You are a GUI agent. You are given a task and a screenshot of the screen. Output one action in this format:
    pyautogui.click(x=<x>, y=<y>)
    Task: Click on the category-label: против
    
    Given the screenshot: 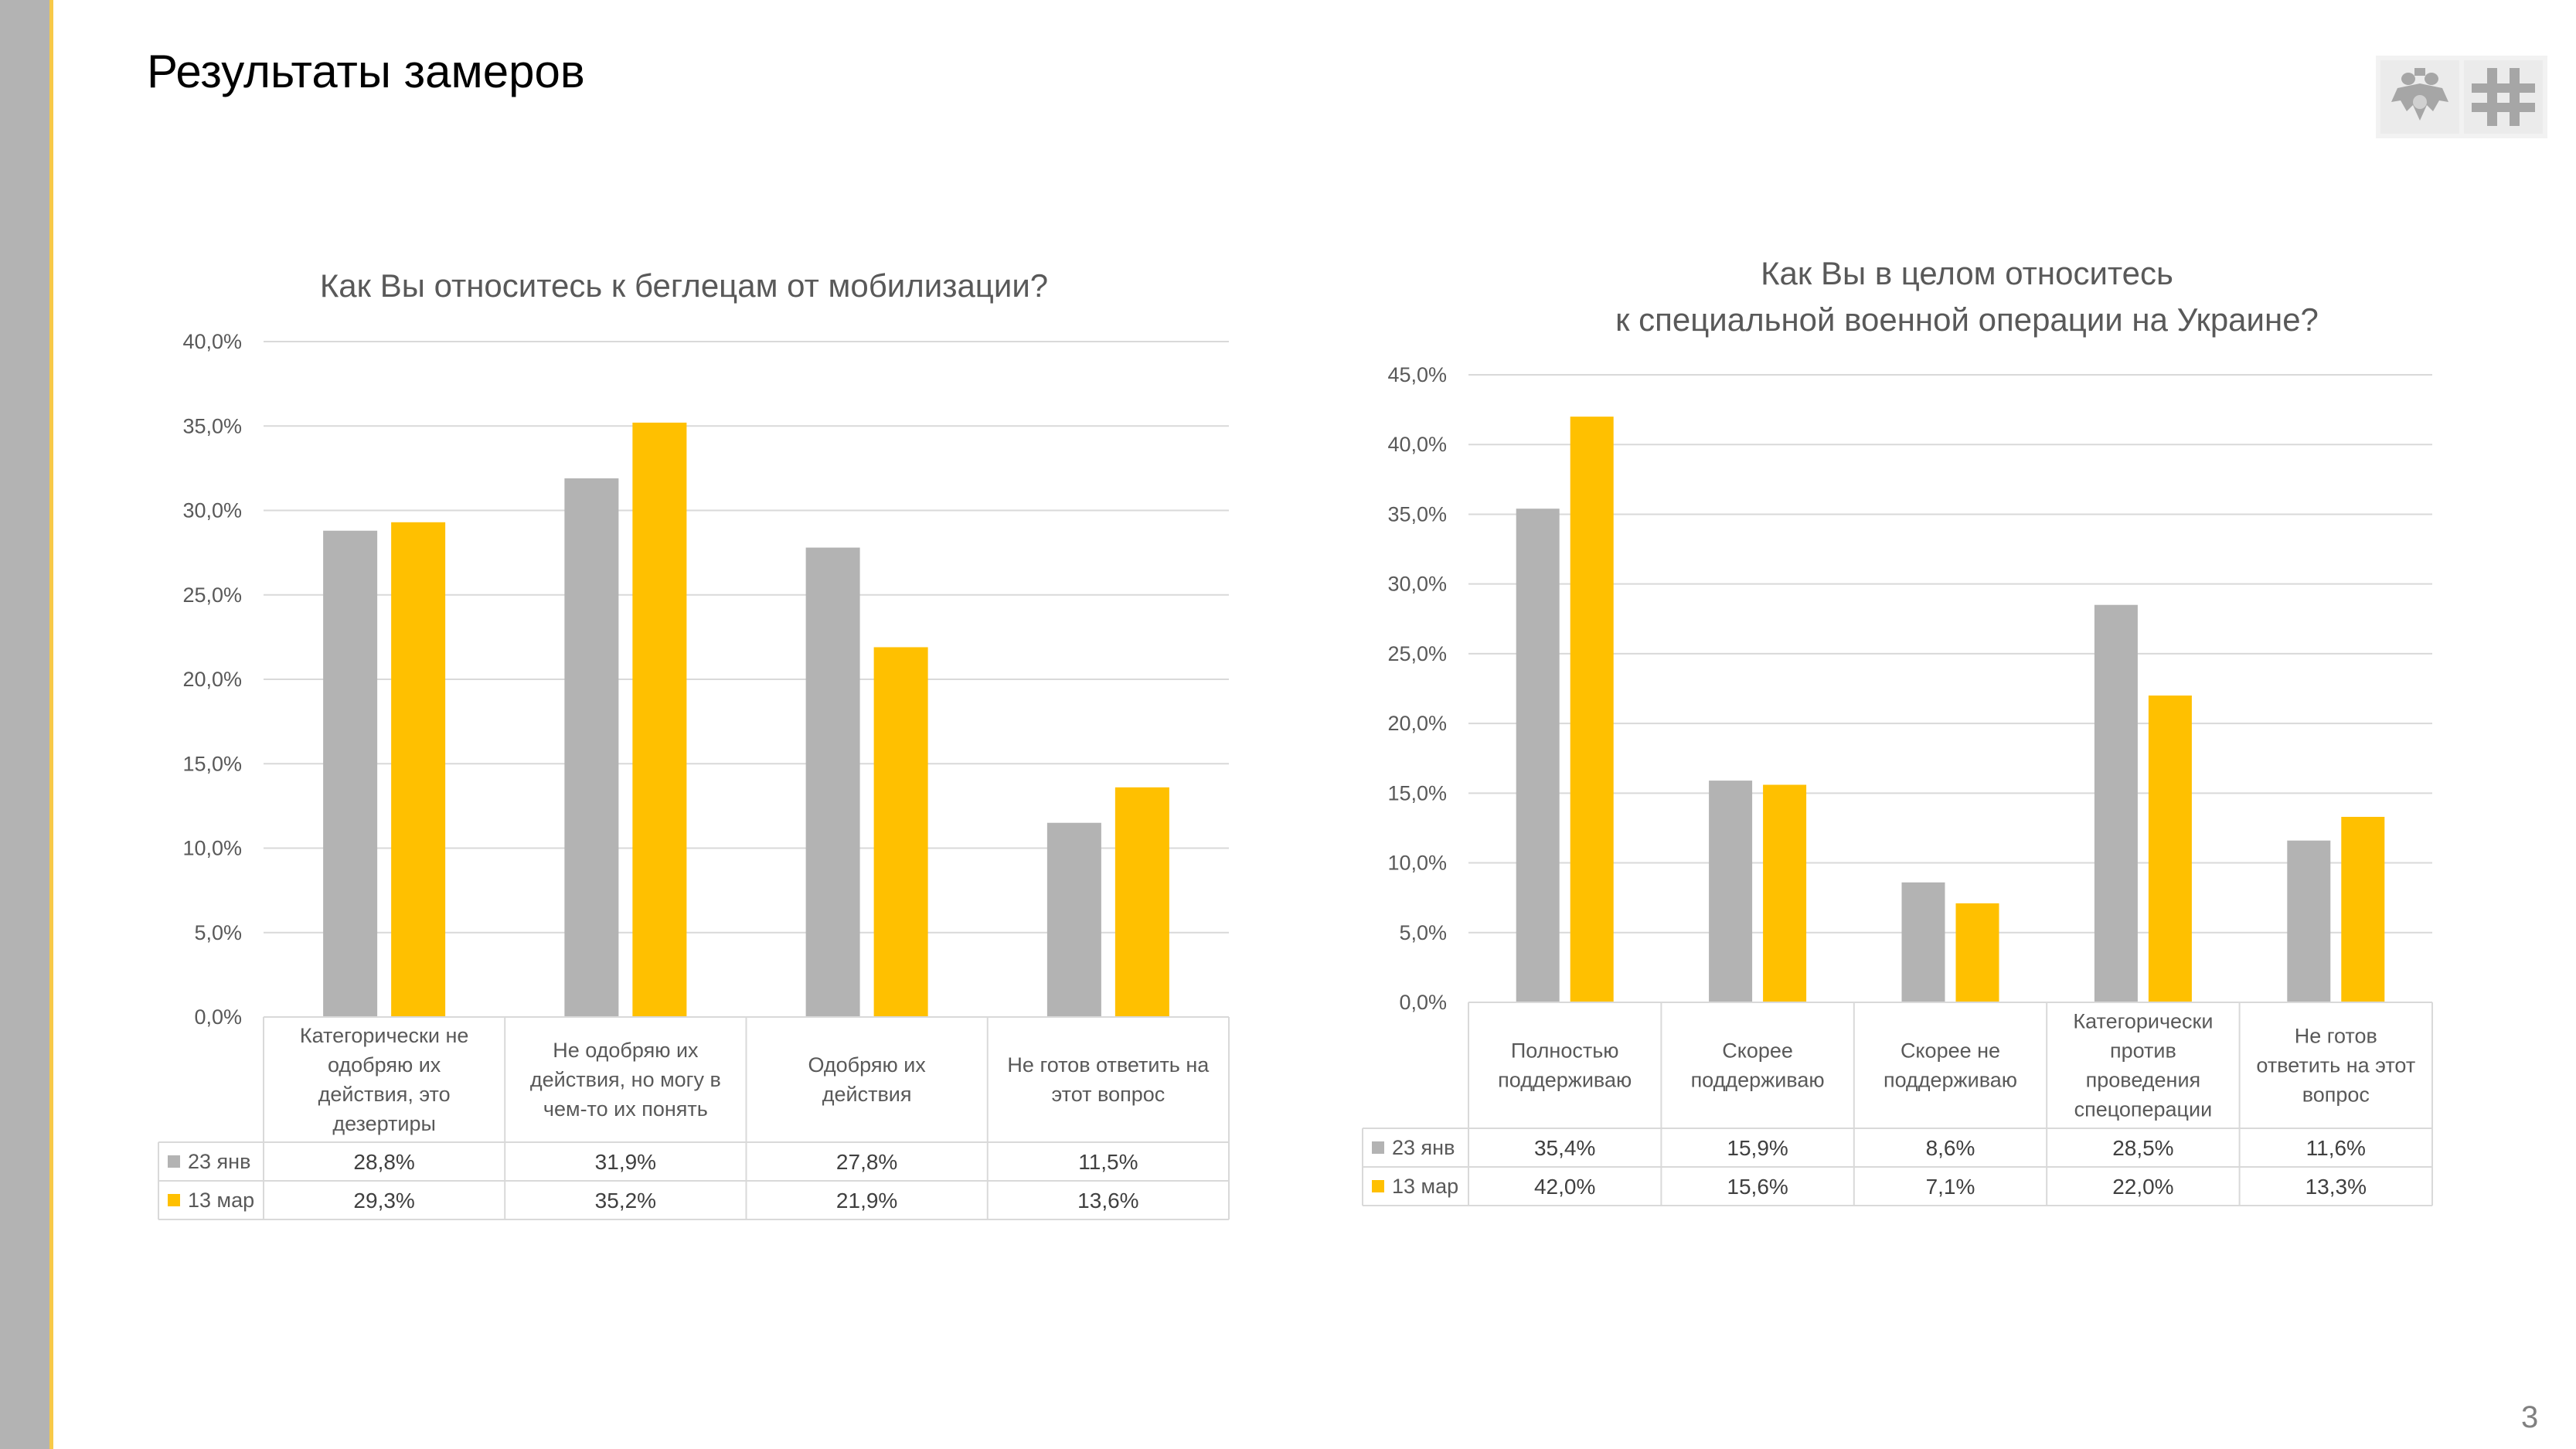 What is the action you would take?
    pyautogui.click(x=2143, y=1051)
    